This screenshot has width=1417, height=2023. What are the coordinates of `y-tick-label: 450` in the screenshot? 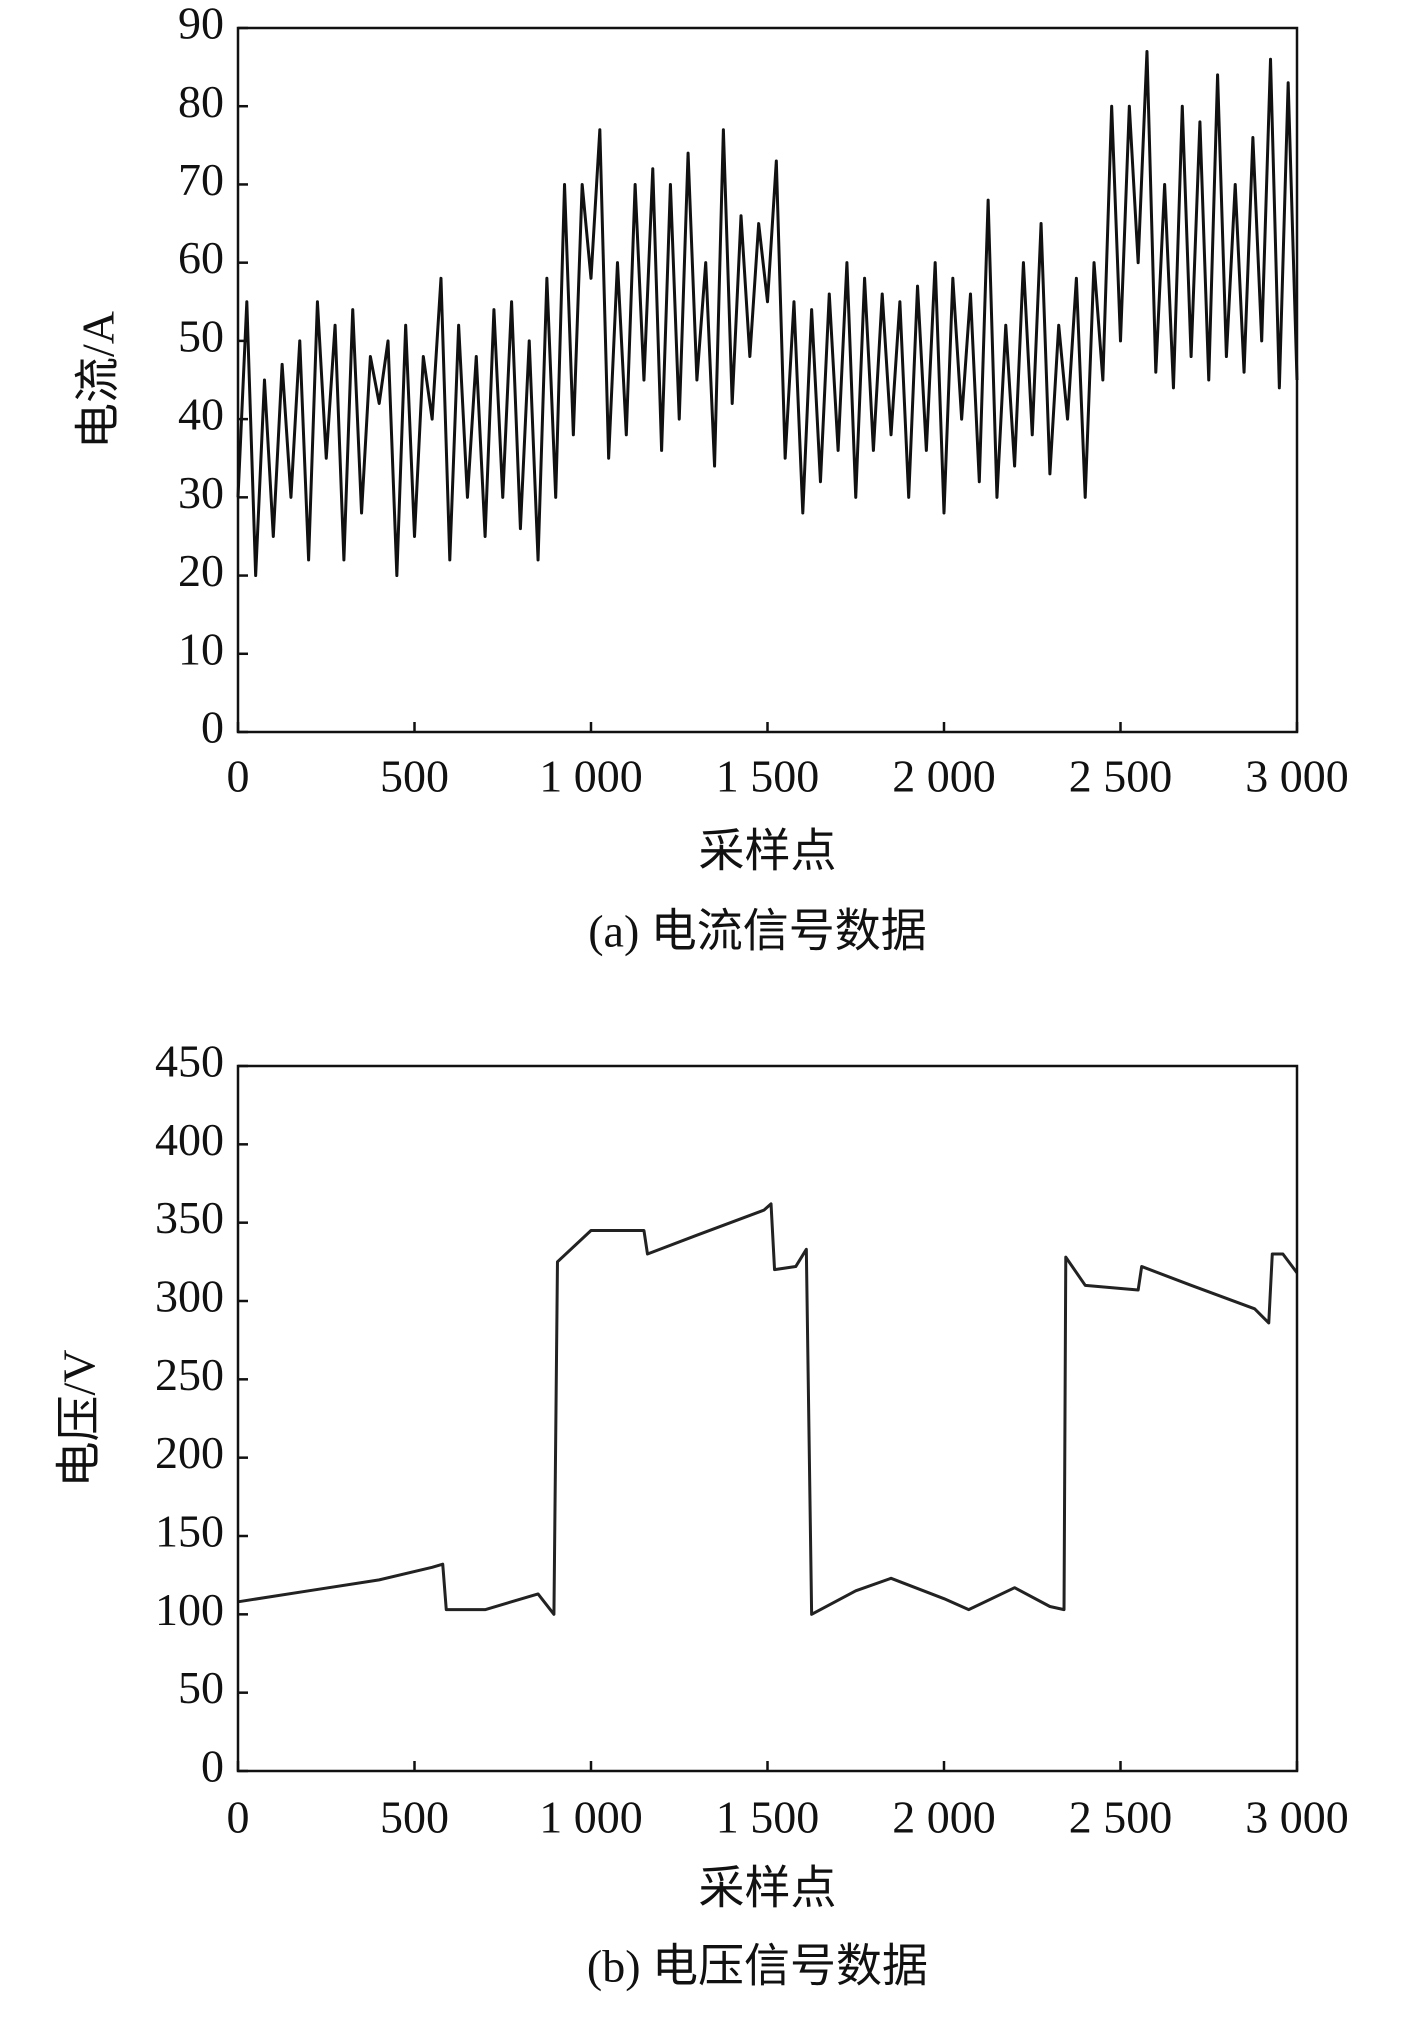 It's located at (189, 1061).